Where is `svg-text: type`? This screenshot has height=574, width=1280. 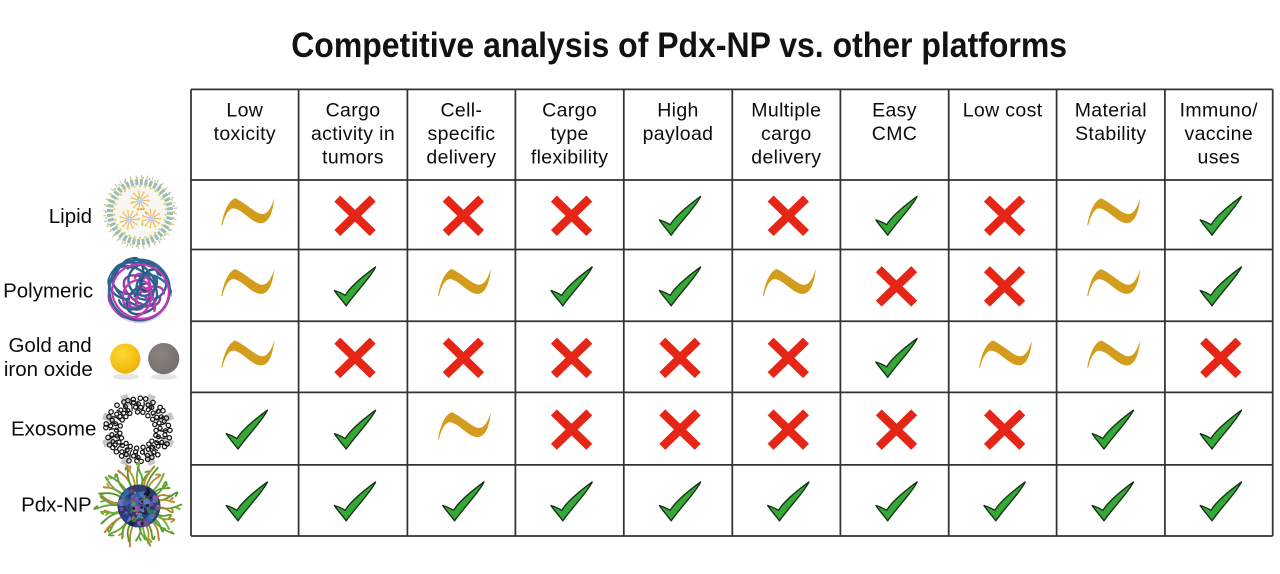
svg-text: type is located at coordinates (569, 134).